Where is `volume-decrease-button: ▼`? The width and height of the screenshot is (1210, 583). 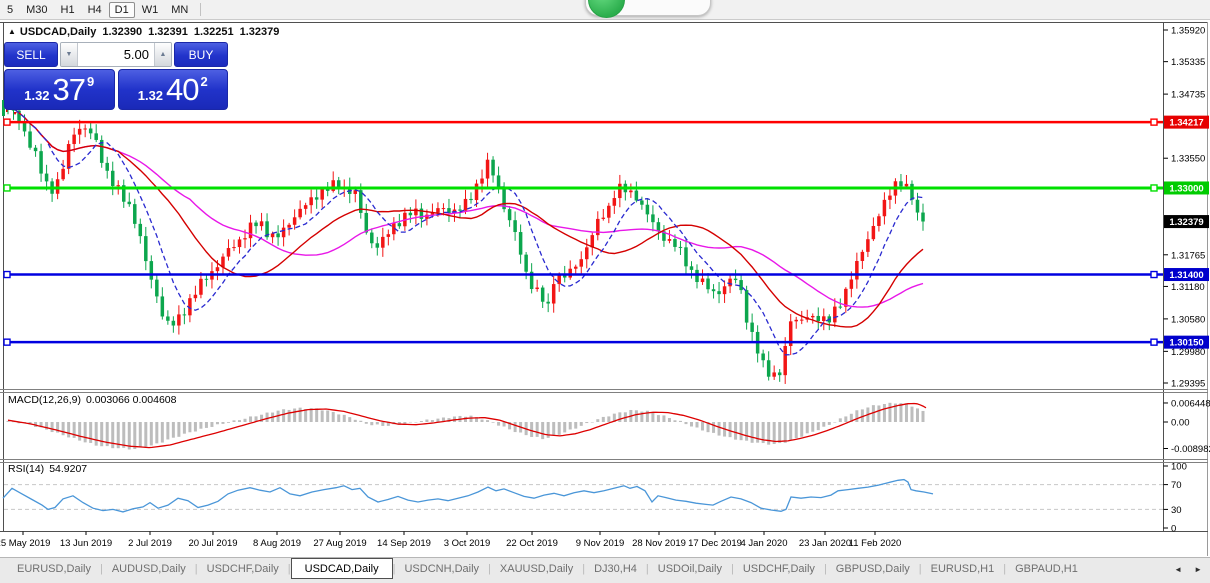 volume-decrease-button: ▼ is located at coordinates (69, 54).